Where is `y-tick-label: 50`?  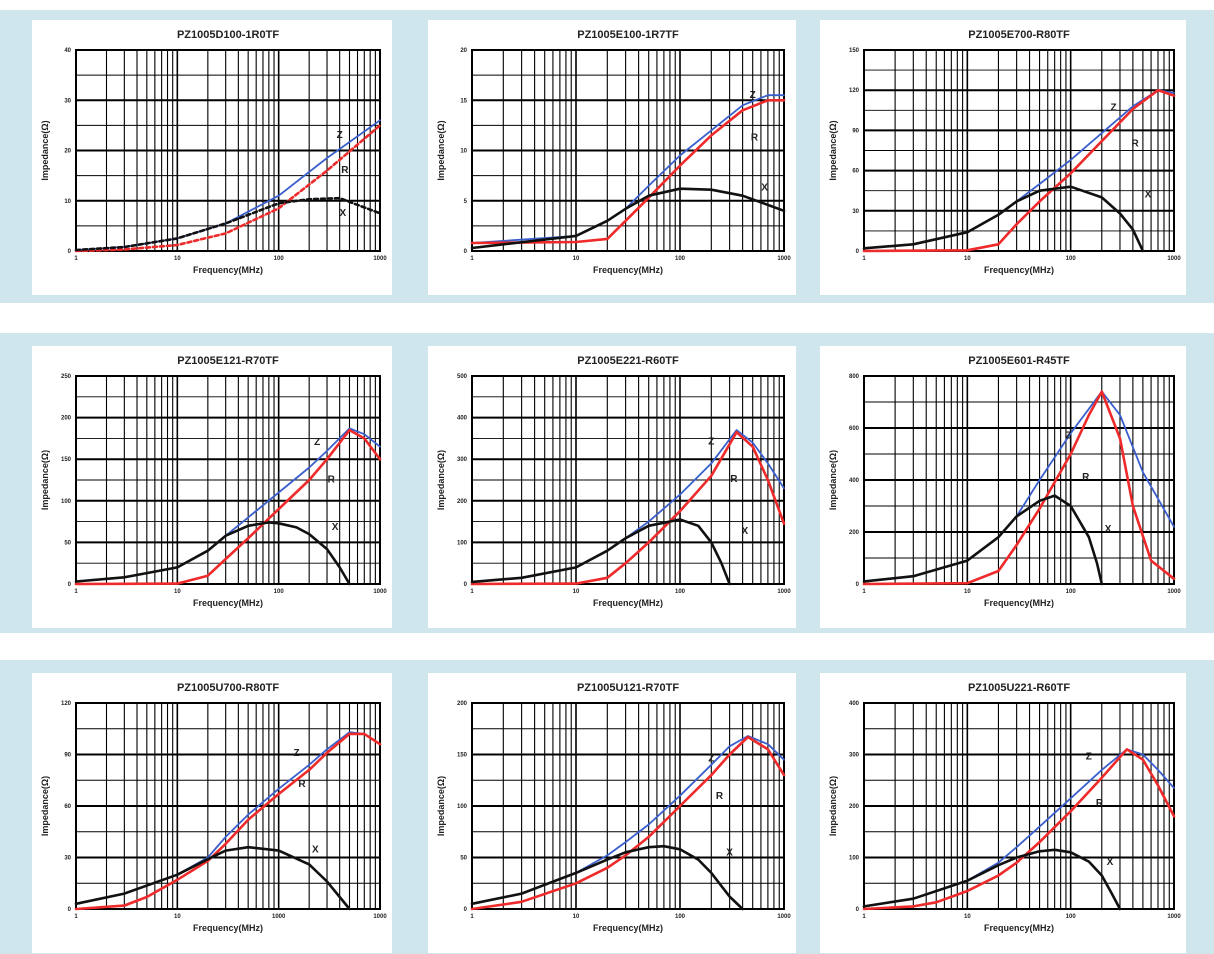 y-tick-label: 50 is located at coordinates (463, 859).